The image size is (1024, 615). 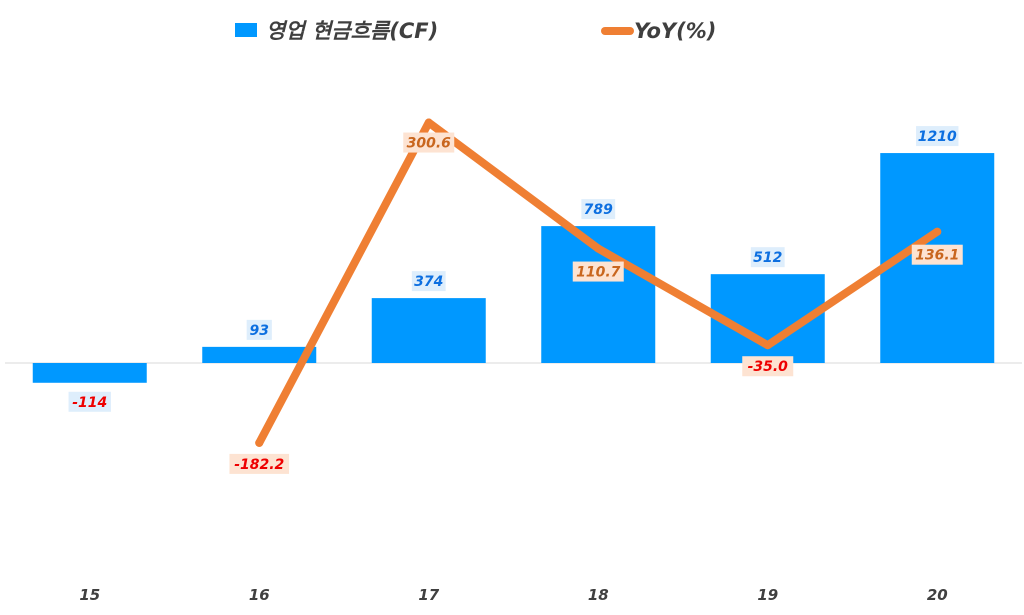 I want to click on bar-label-18: 789, so click(x=598, y=209).